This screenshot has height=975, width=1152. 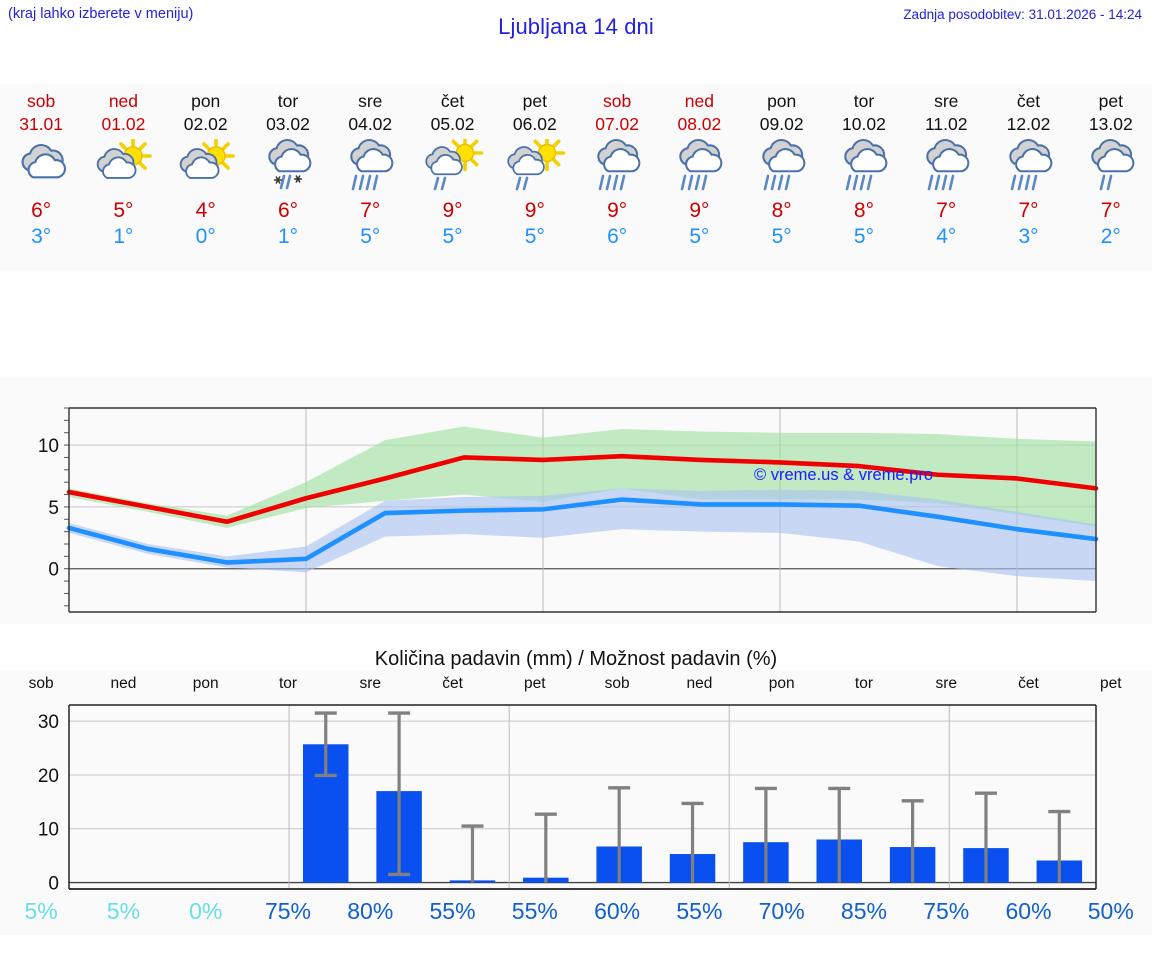 What do you see at coordinates (53, 508) in the screenshot?
I see `temperature-y-tick-label: 5` at bounding box center [53, 508].